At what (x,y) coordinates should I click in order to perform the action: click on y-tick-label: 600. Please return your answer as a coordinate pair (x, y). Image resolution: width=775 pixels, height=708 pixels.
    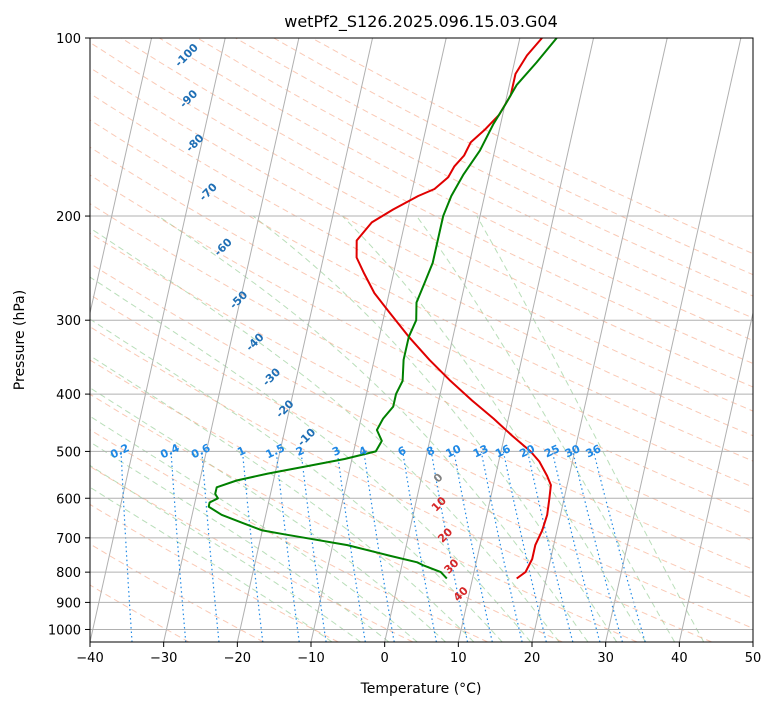
    Looking at the image, I should click on (68, 499).